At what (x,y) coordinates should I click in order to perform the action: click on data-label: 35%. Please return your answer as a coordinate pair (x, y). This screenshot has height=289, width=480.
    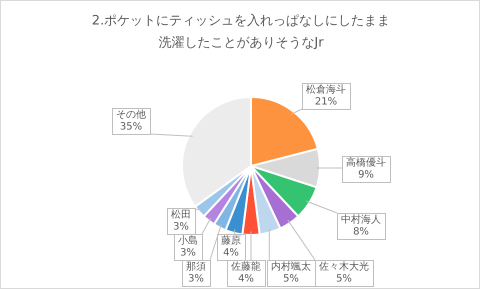
    Looking at the image, I should click on (131, 127).